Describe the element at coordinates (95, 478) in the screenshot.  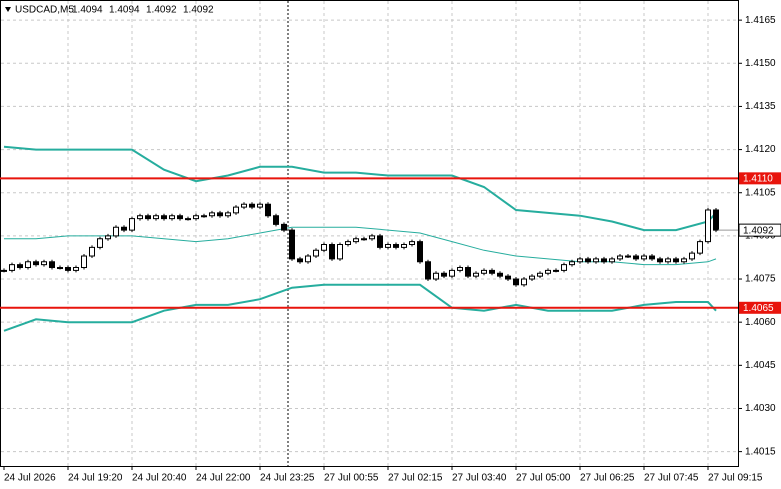
I see `x-tick-label: 24 Jul 19:20` at that location.